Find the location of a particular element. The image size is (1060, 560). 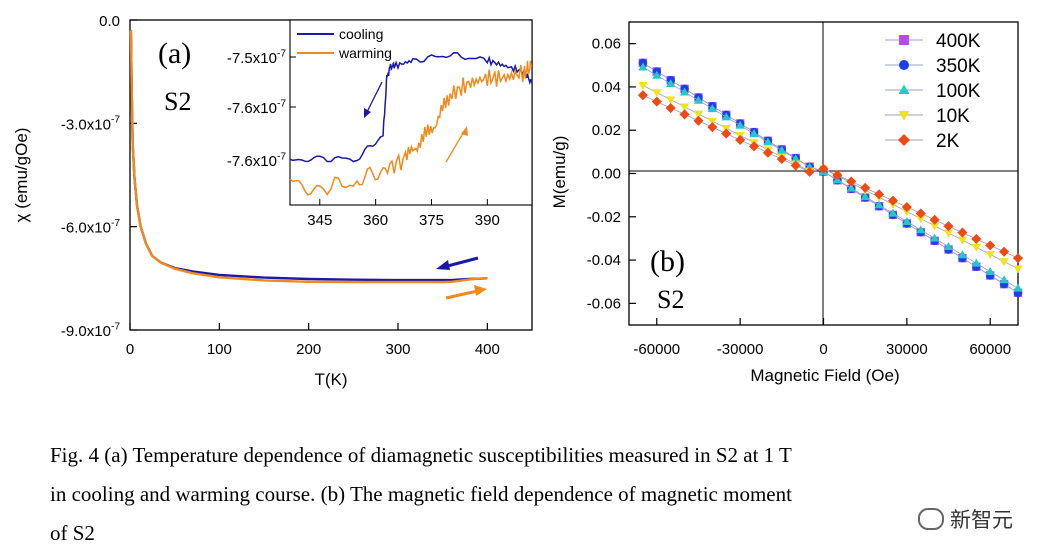

panel-b-xtick-label: 60000 is located at coordinates (990, 349).